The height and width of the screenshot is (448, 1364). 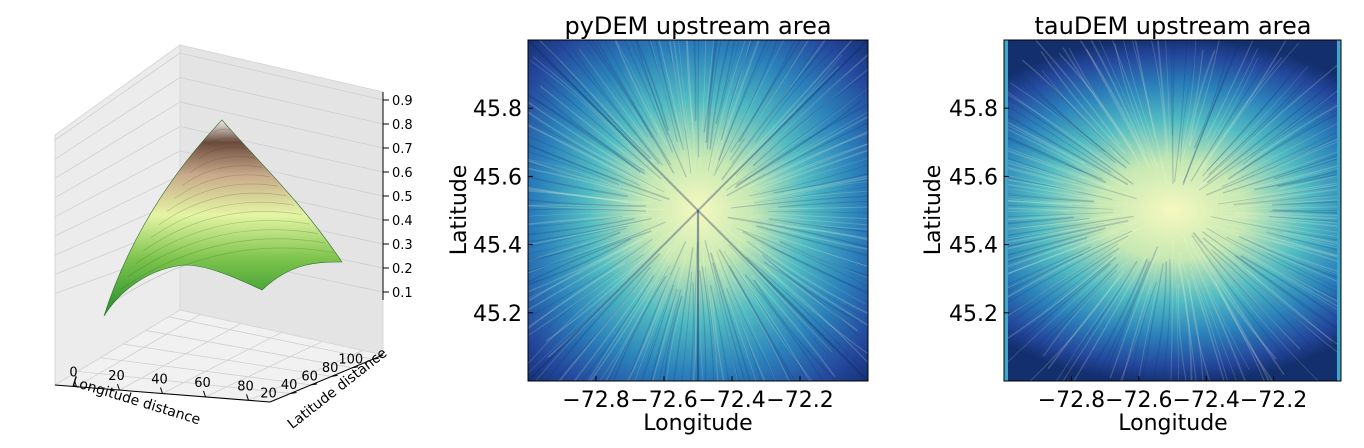 What do you see at coordinates (309, 376) in the screenshot?
I see `y-tick-label: 60` at bounding box center [309, 376].